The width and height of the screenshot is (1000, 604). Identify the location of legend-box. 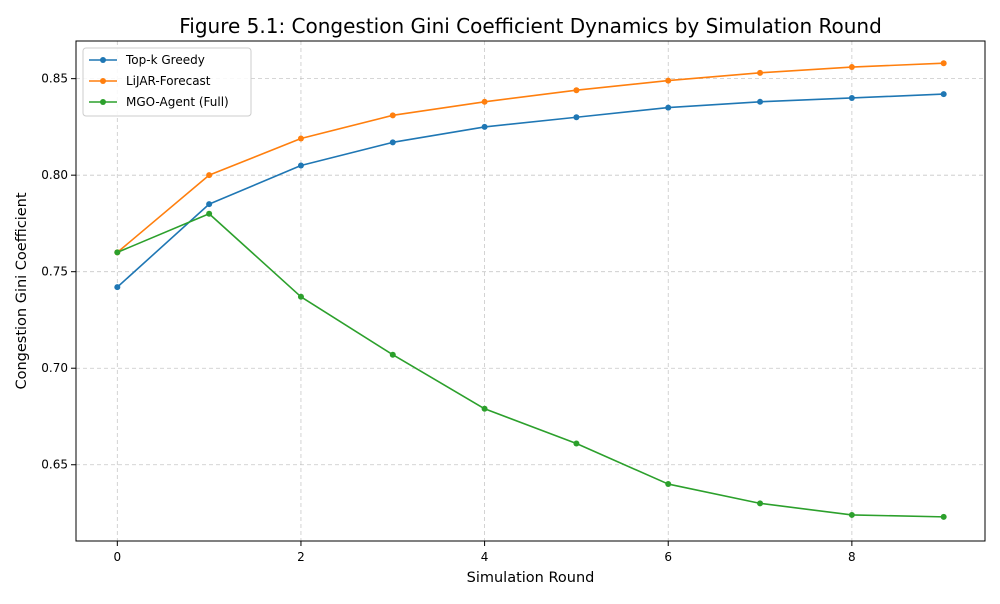
(167, 82).